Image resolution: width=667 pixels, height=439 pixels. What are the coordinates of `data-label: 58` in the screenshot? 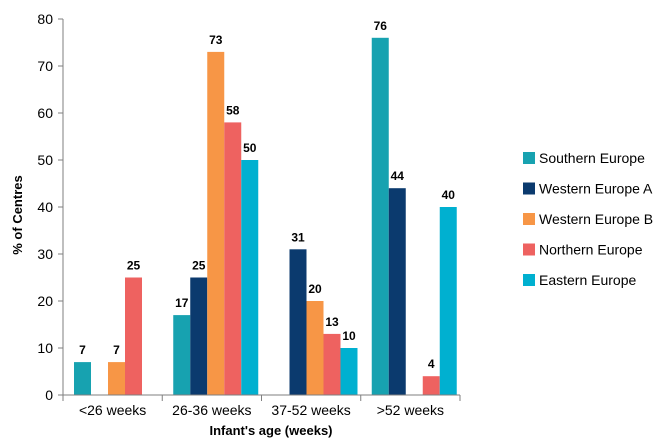 It's located at (233, 110).